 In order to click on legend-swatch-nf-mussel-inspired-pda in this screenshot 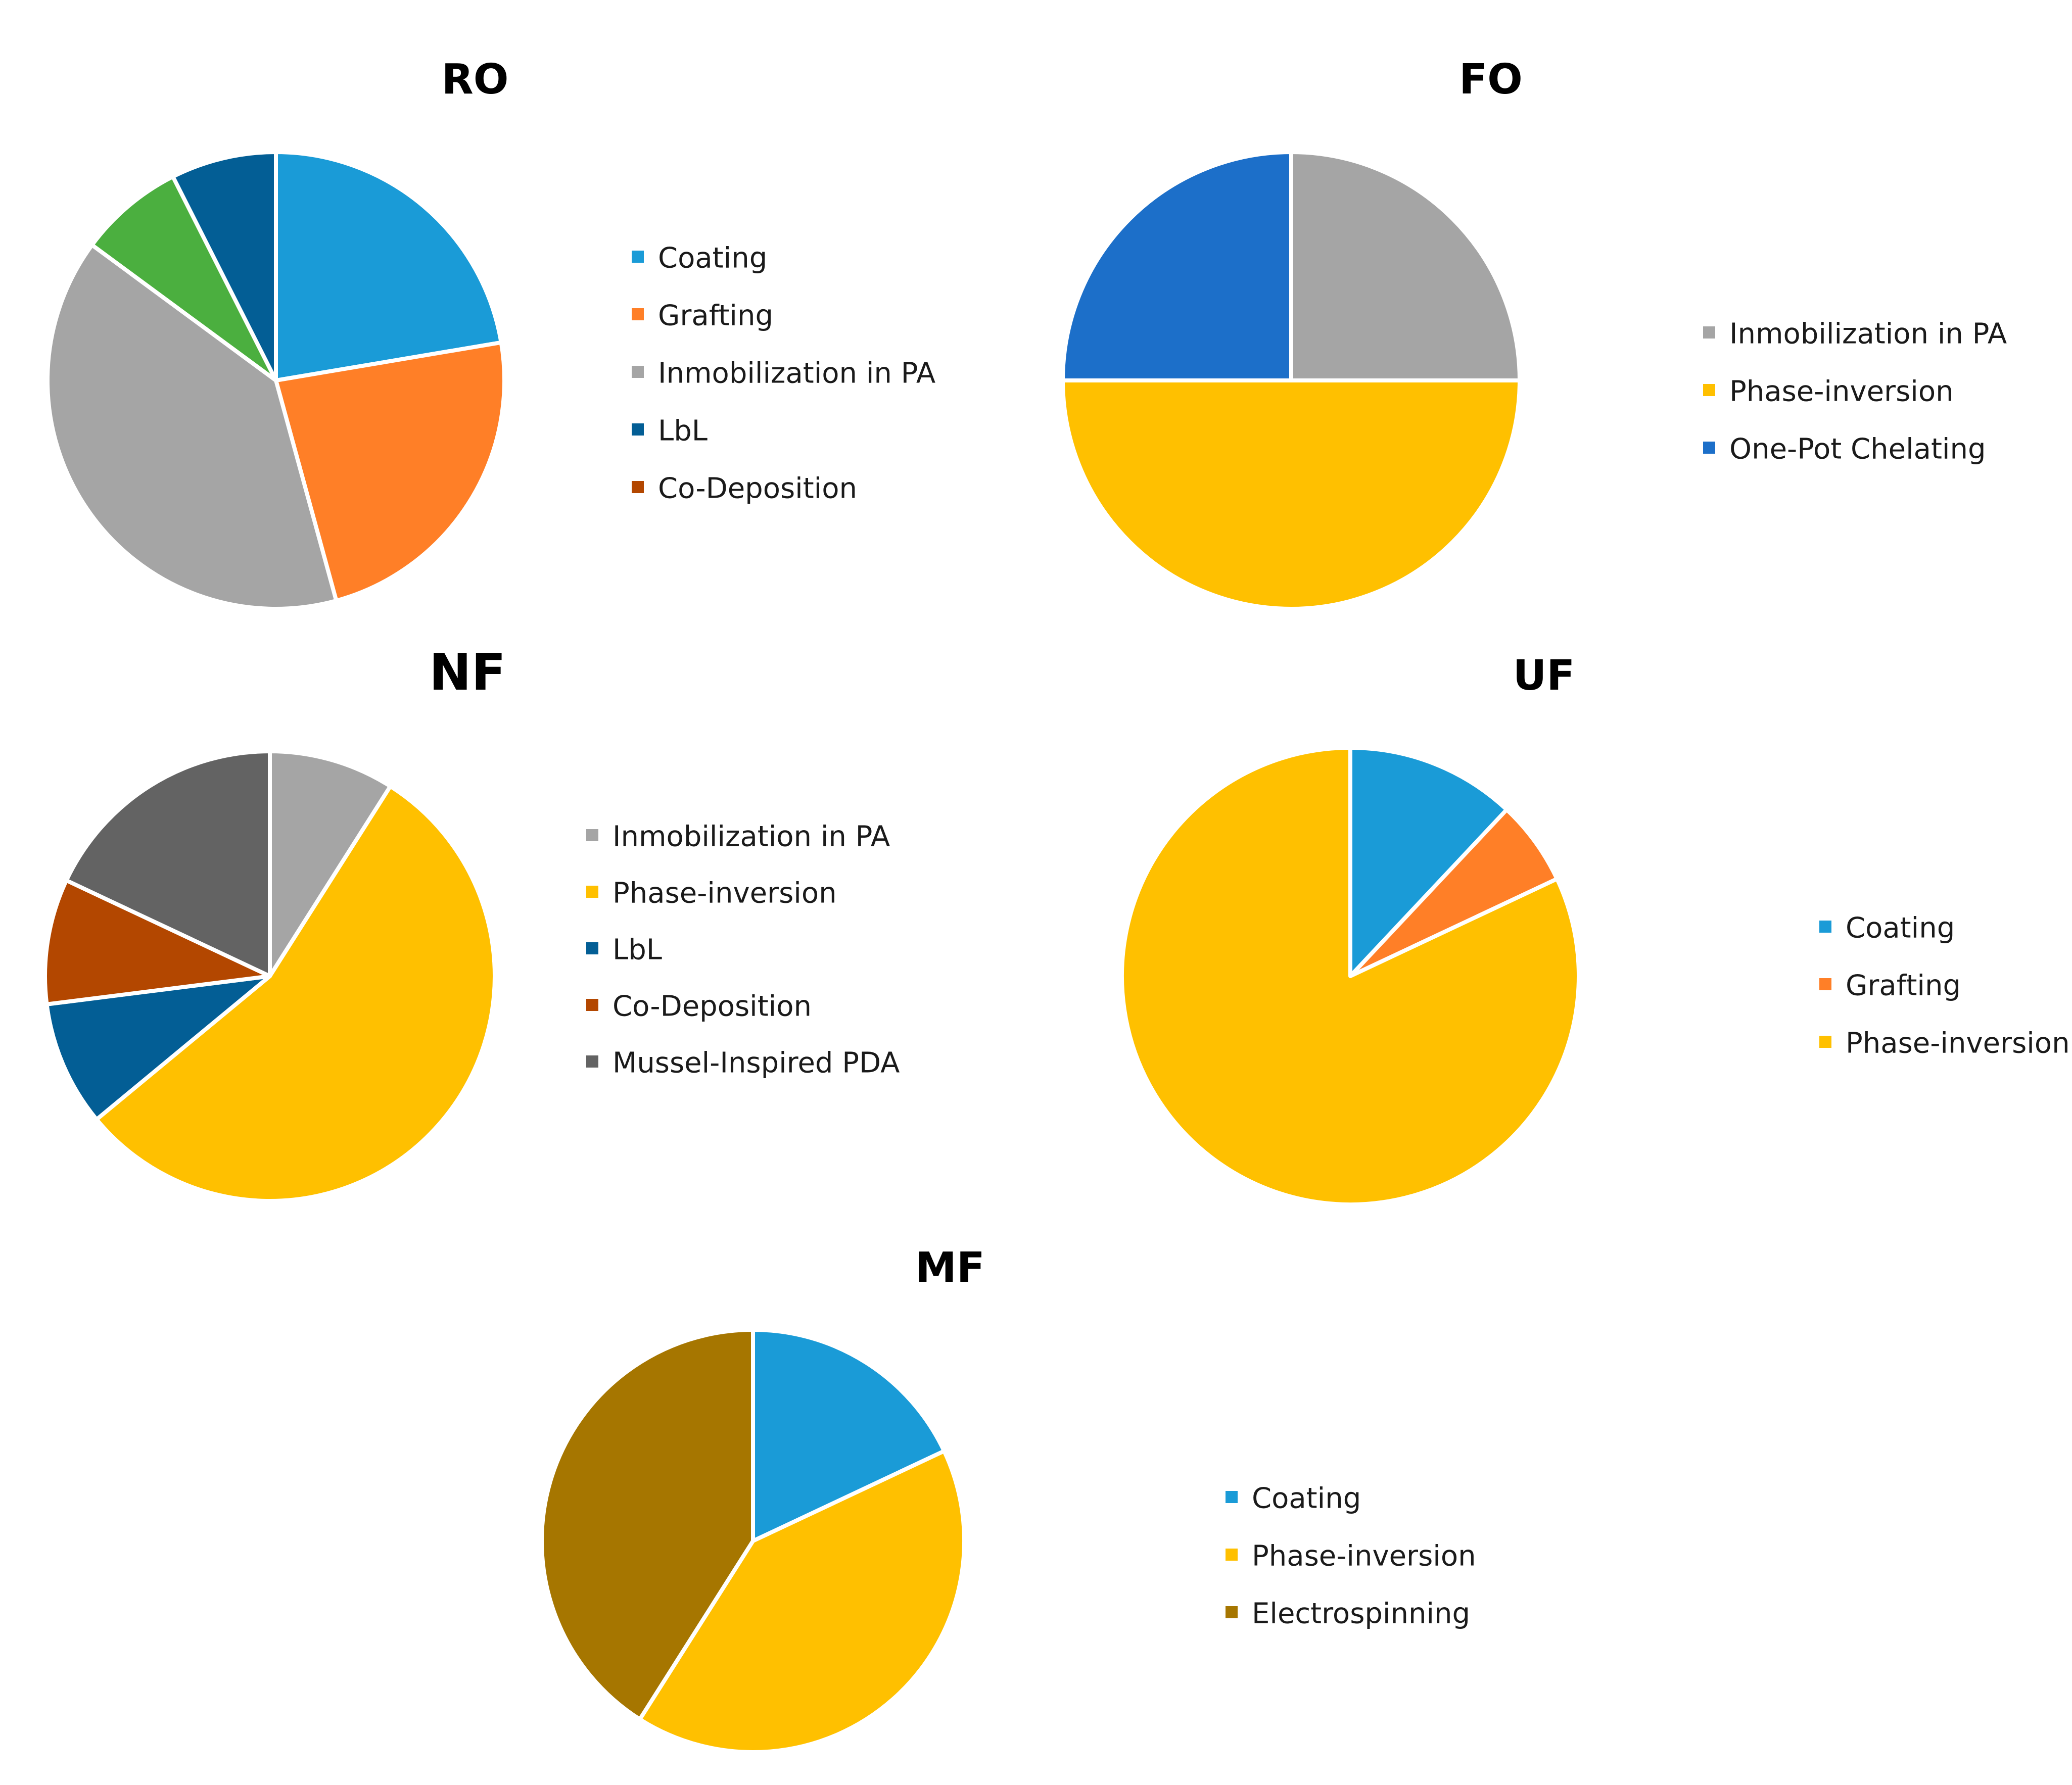, I will do `click(592, 1061)`.